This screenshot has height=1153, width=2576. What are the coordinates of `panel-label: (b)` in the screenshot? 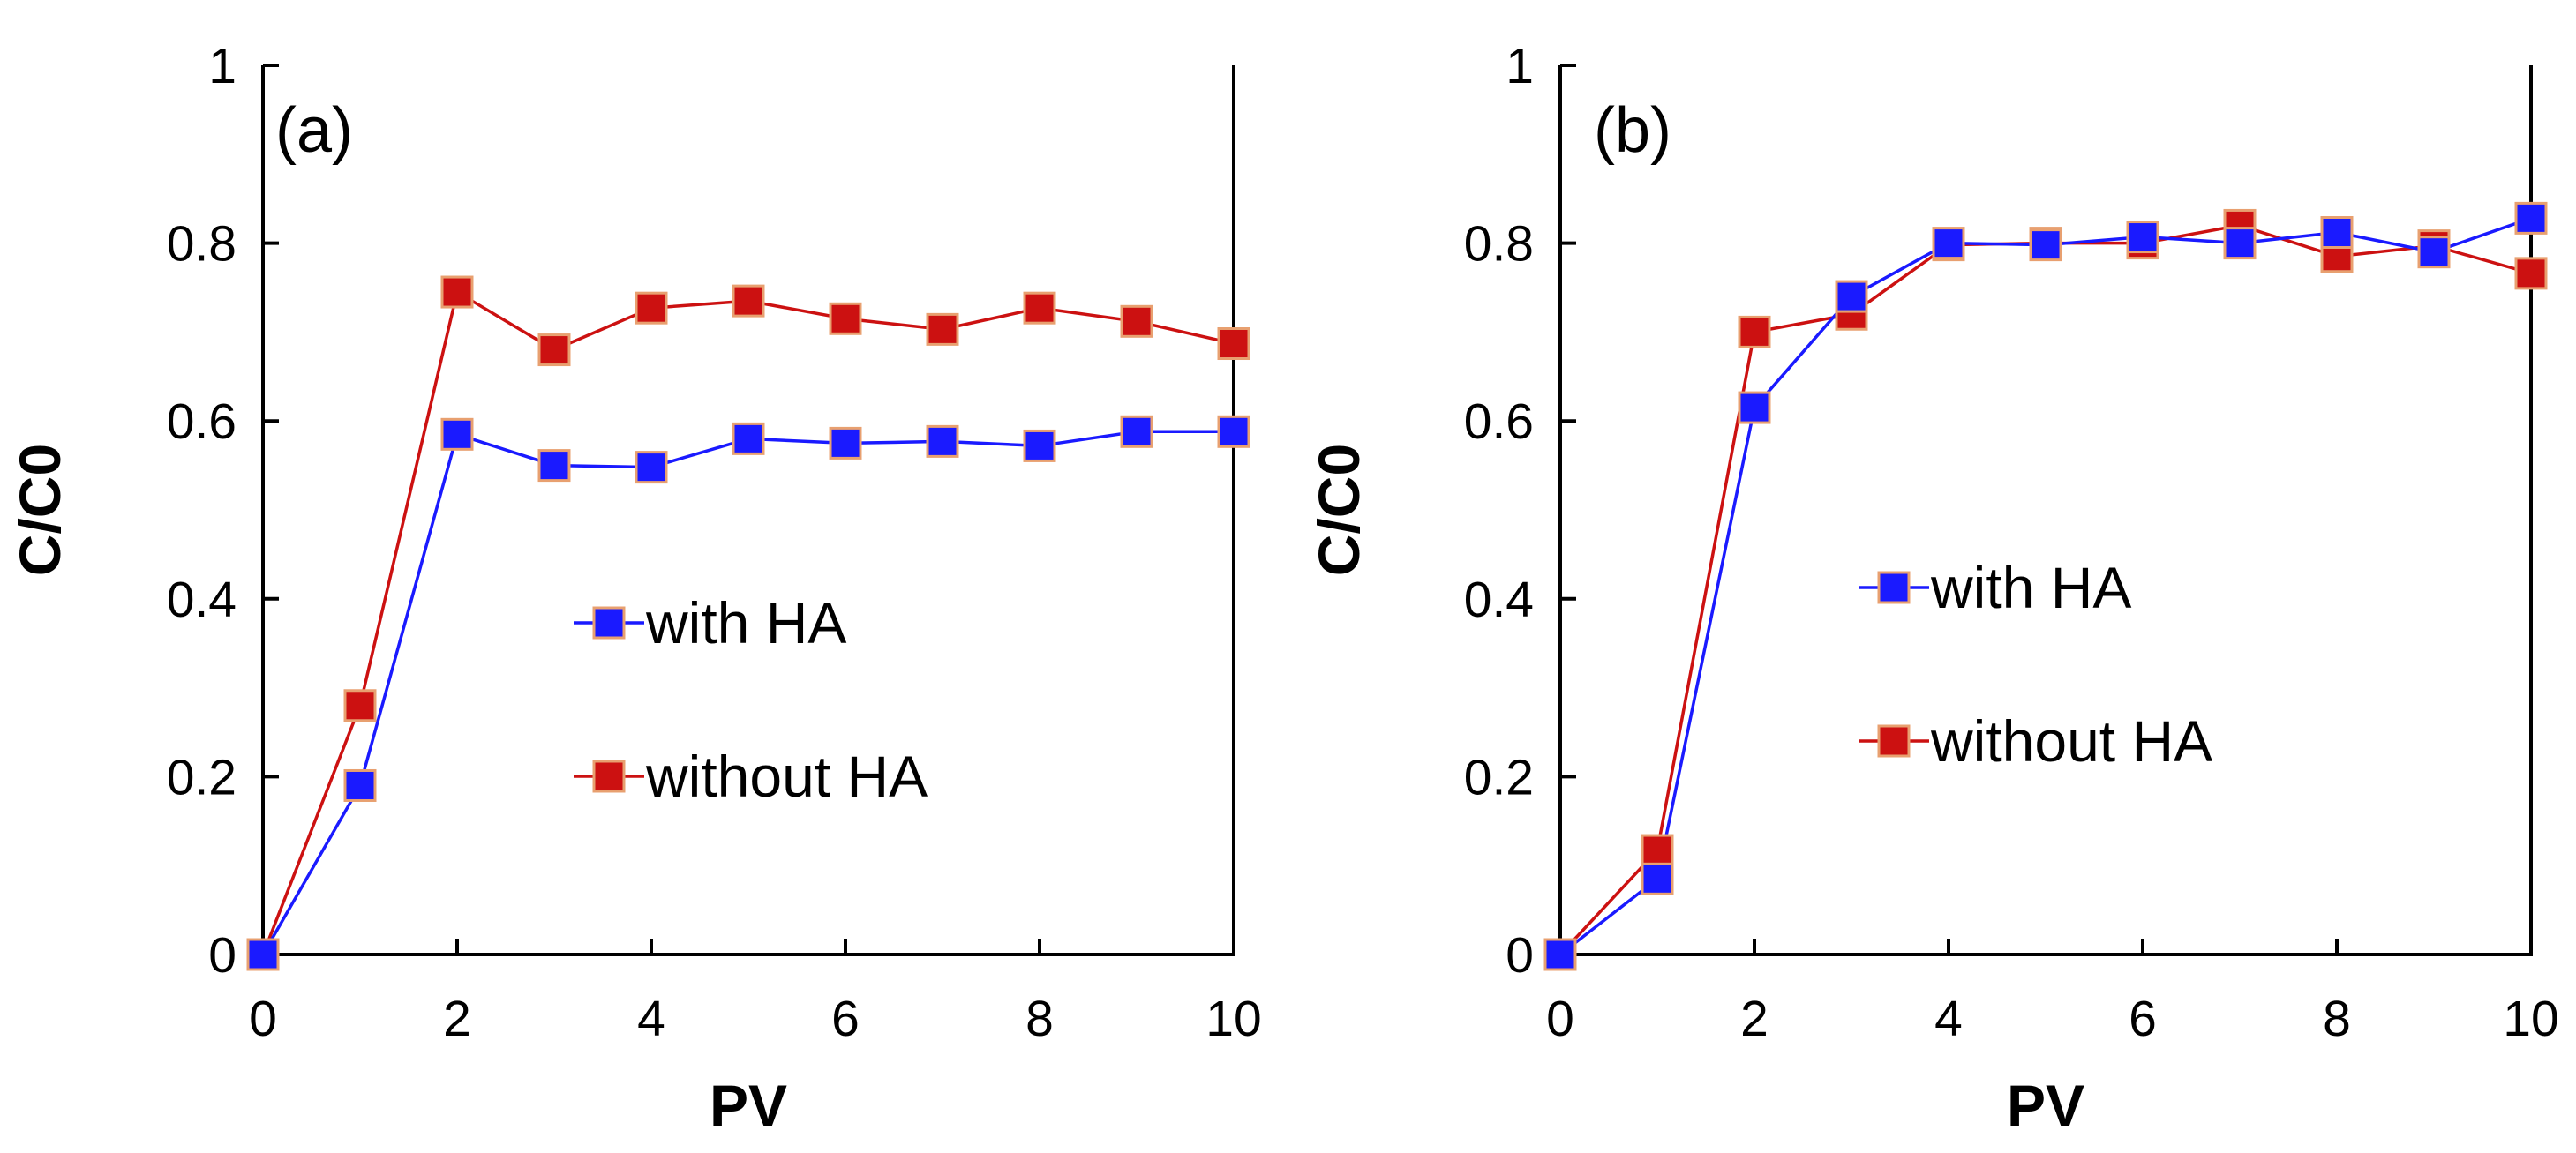 It's located at (1632, 130).